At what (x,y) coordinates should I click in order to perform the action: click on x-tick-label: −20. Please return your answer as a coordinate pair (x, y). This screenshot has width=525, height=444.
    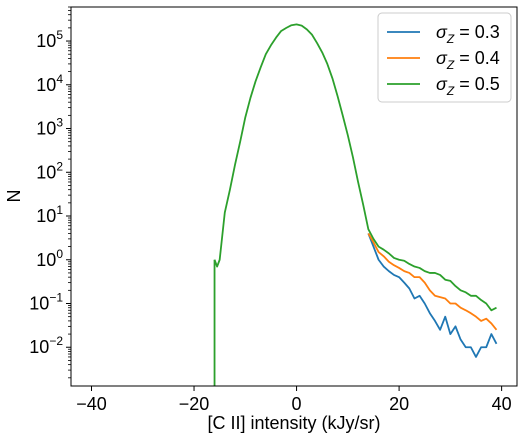
    Looking at the image, I should click on (194, 404).